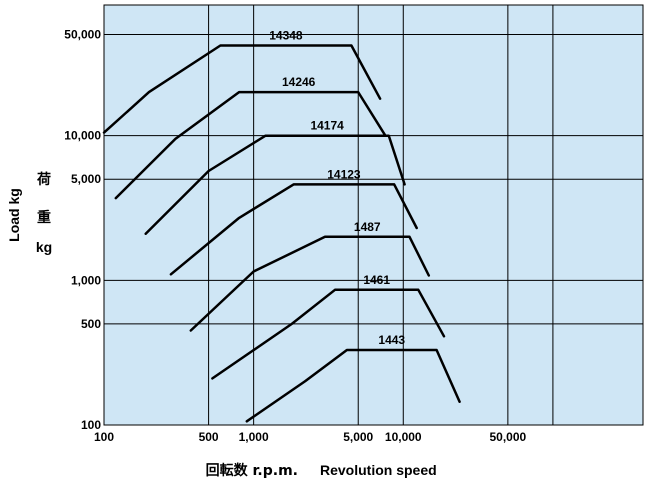 This screenshot has height=488, width=649. Describe the element at coordinates (508, 437) in the screenshot. I see `x-tick-label: 50,000` at that location.